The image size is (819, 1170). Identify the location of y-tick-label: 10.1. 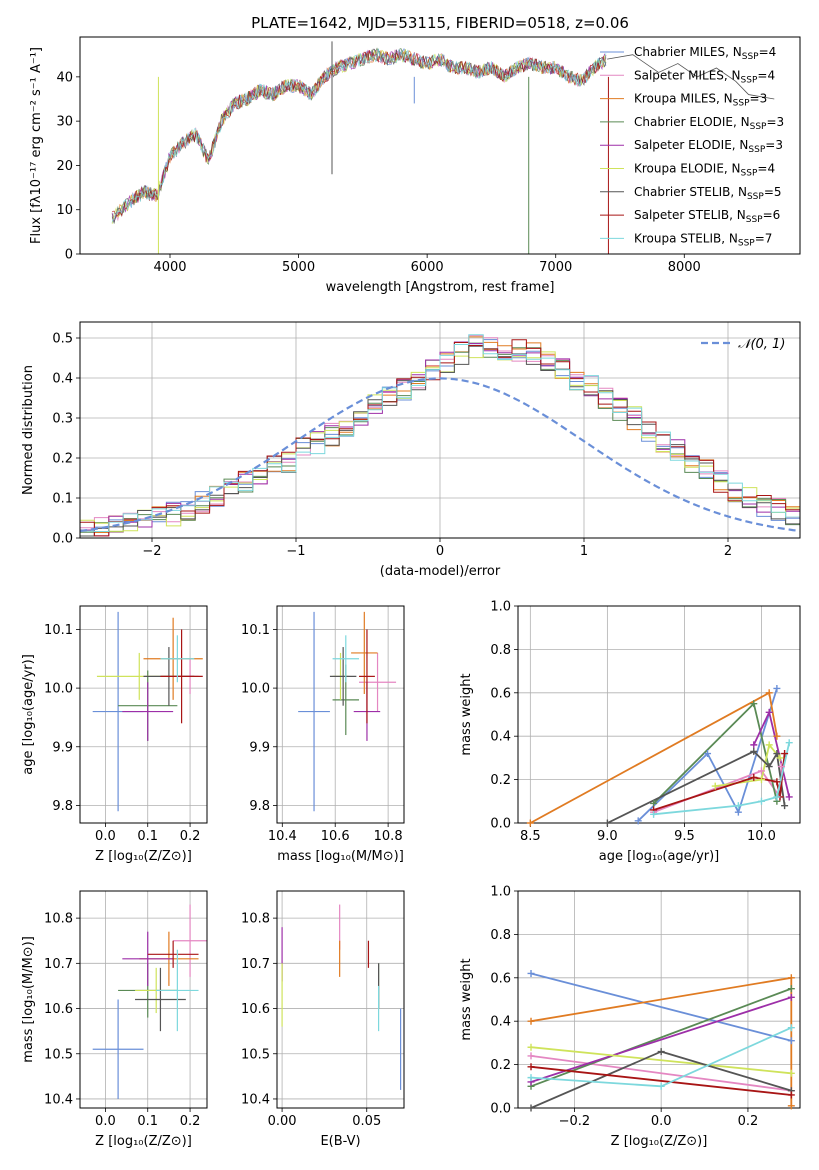
(58, 630).